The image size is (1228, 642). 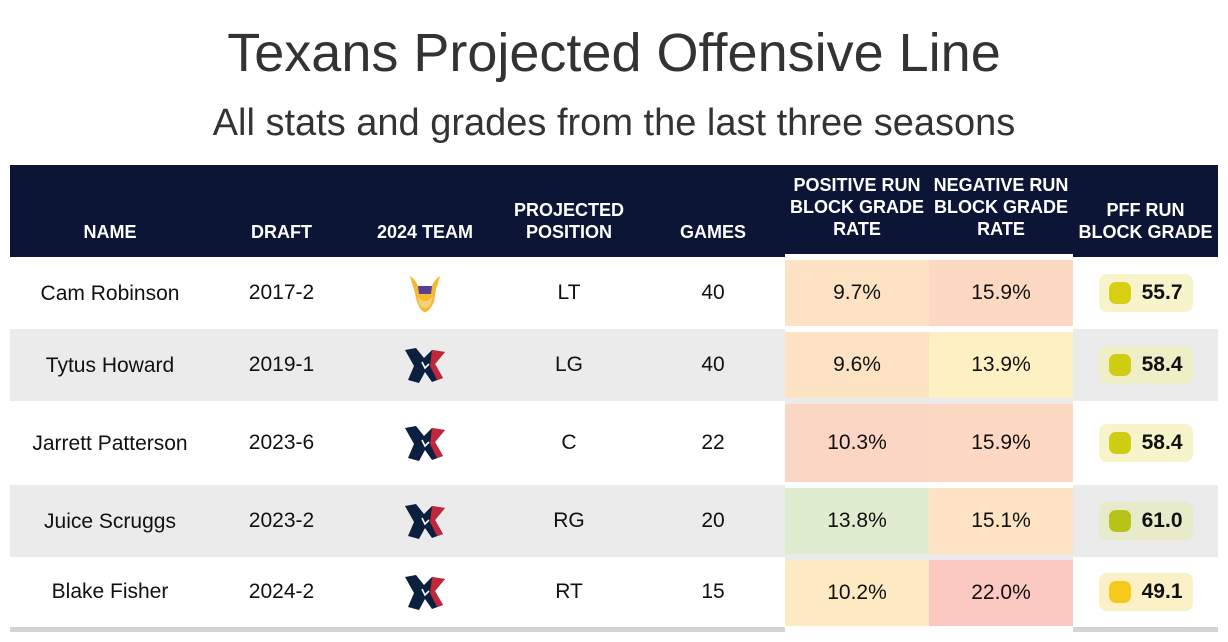 I want to click on draft-cell: 2023-6, so click(x=281, y=442).